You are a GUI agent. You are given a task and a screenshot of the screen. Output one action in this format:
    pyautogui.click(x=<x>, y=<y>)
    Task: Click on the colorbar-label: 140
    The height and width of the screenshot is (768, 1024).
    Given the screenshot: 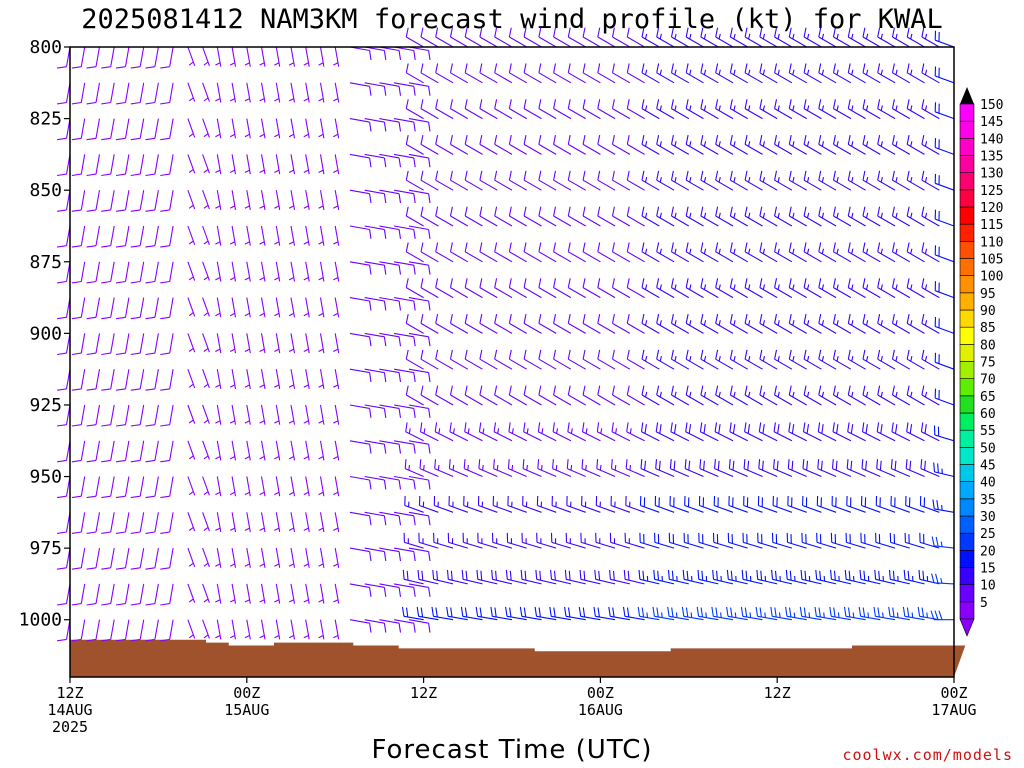 What is the action you would take?
    pyautogui.click(x=991, y=139)
    